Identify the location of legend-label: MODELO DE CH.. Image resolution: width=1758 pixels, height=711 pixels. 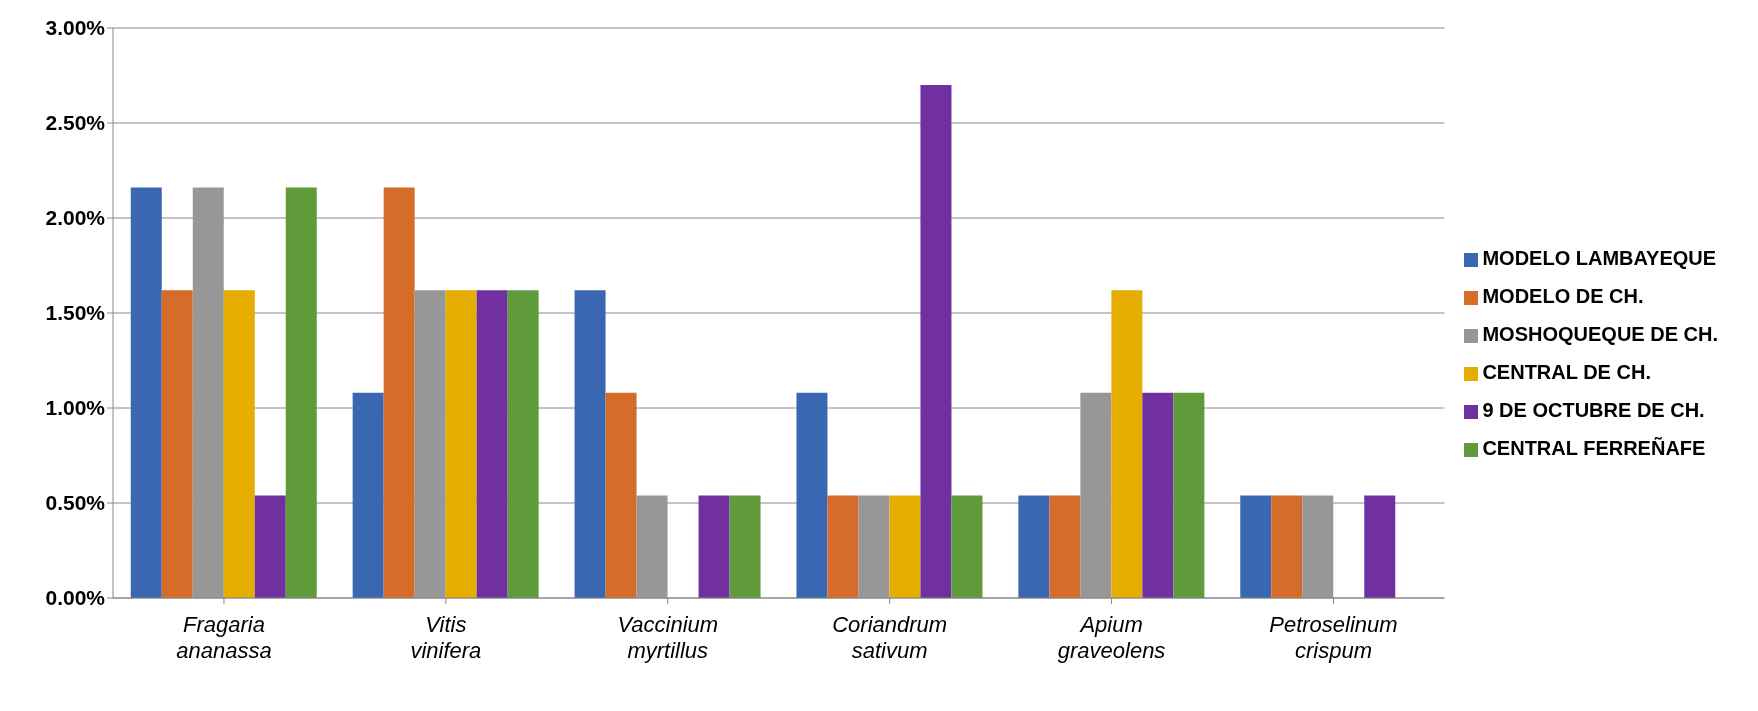
(1563, 296).